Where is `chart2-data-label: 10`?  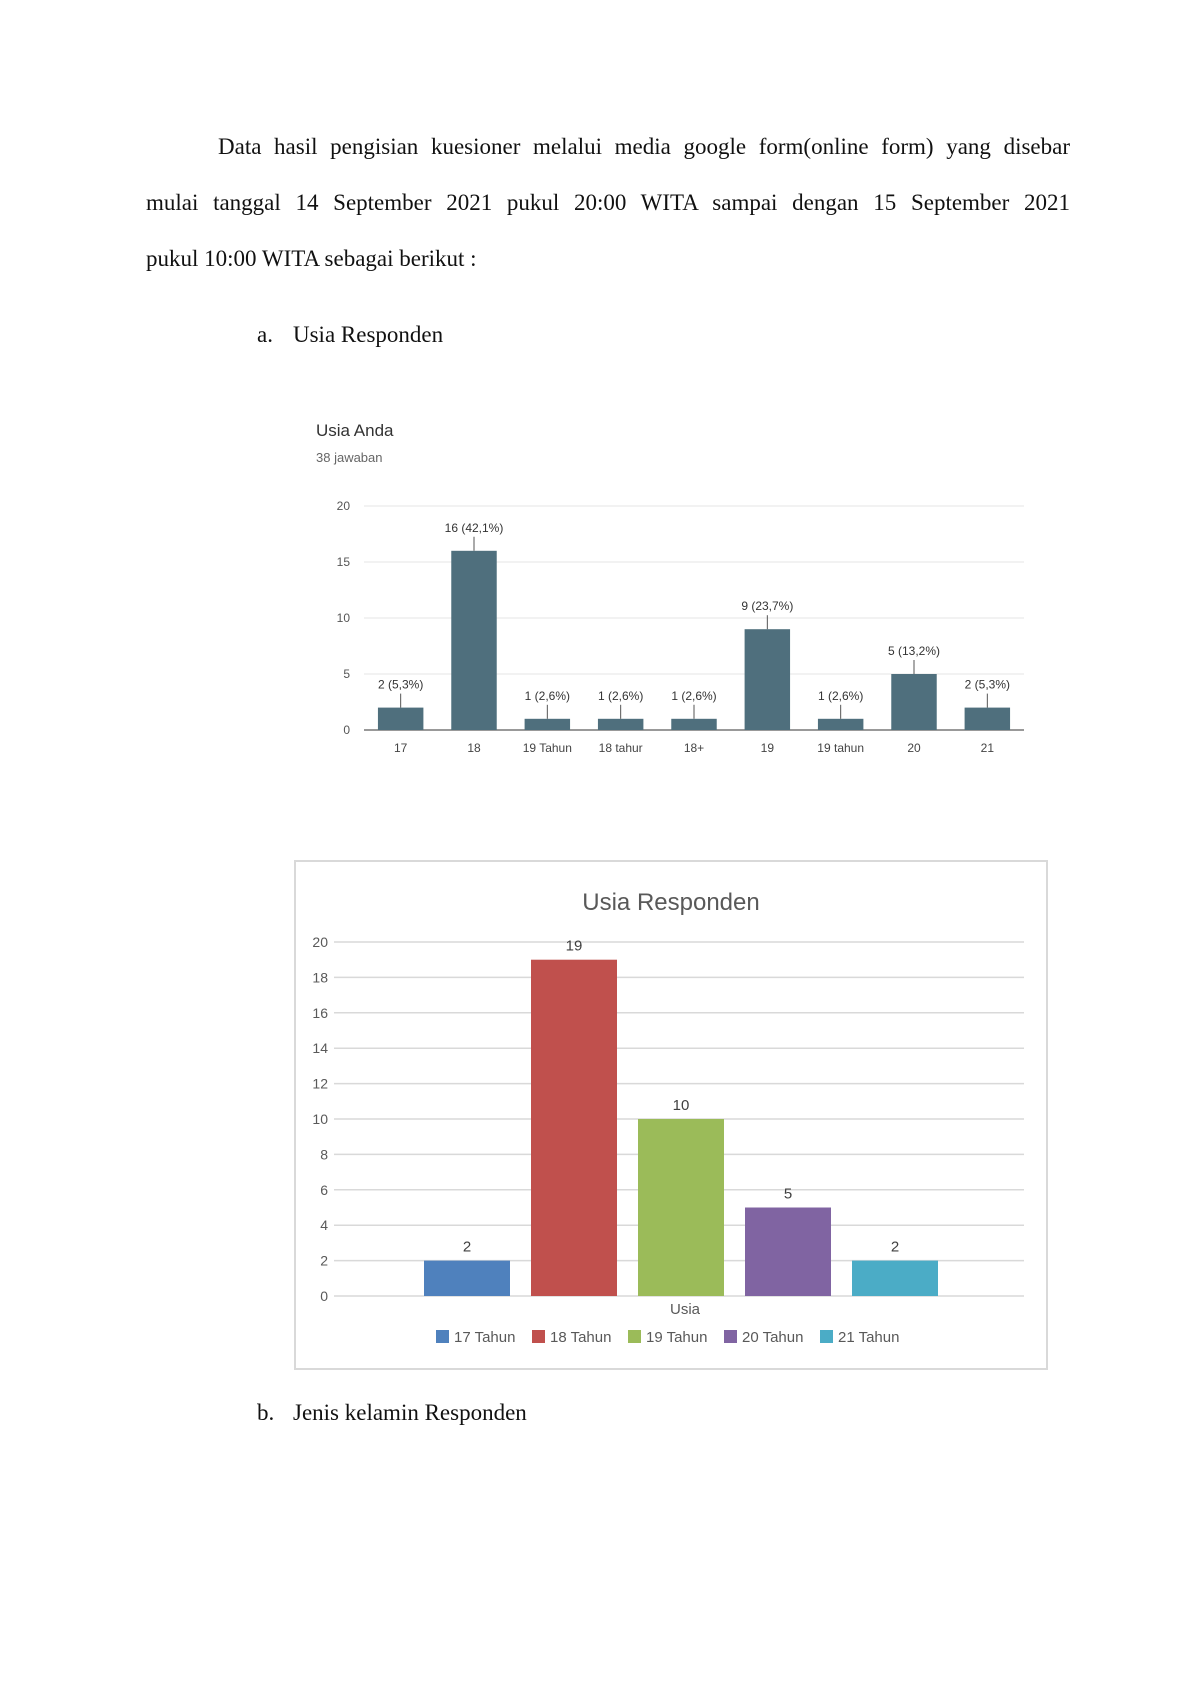 chart2-data-label: 10 is located at coordinates (681, 1105).